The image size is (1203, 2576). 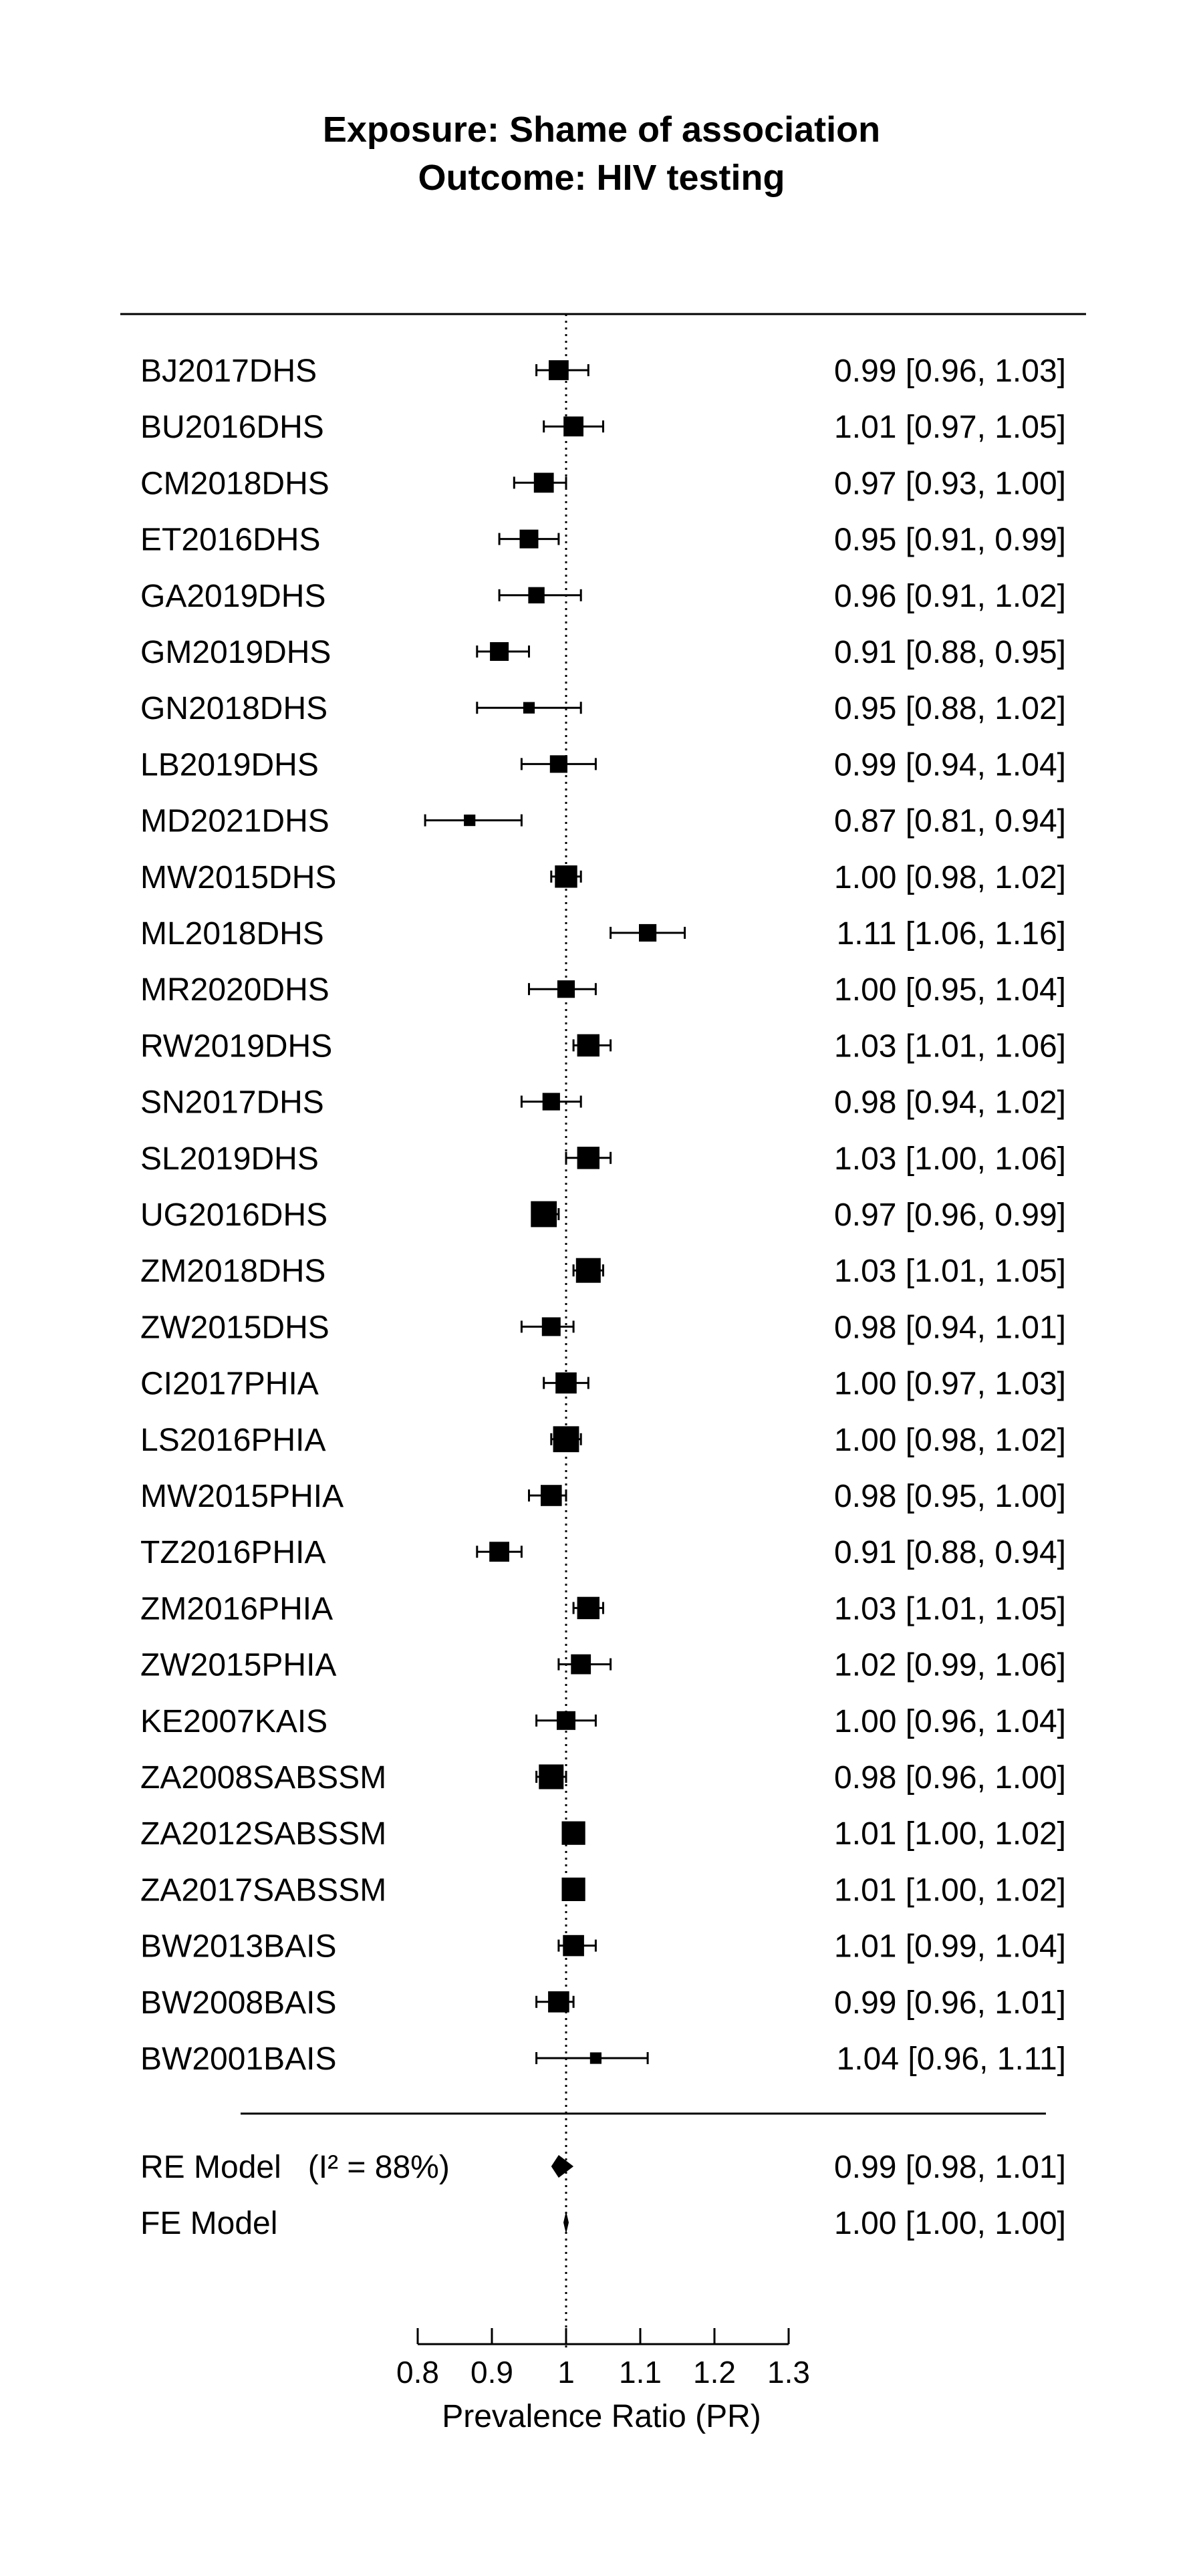 I want to click on study-label: BW2001BAIS, so click(x=238, y=2059).